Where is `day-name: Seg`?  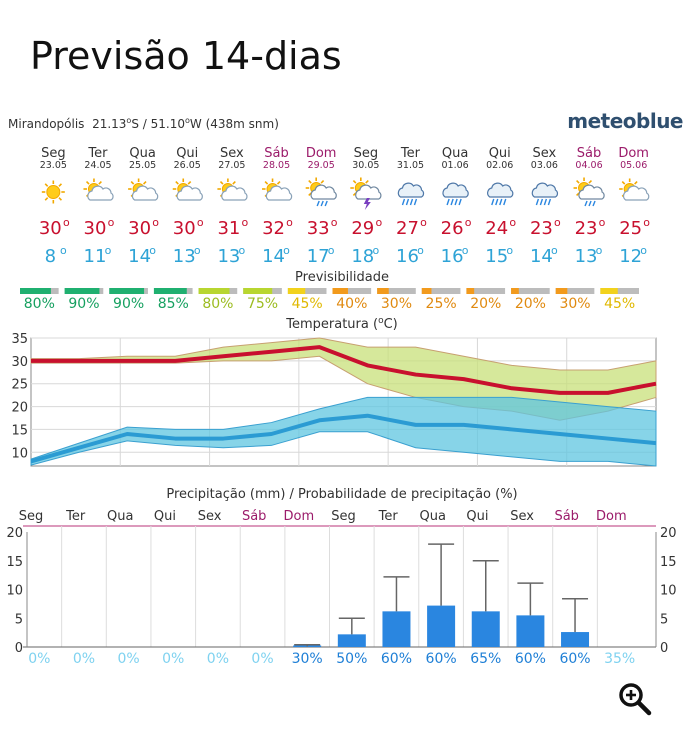
day-name: Seg is located at coordinates (53, 153).